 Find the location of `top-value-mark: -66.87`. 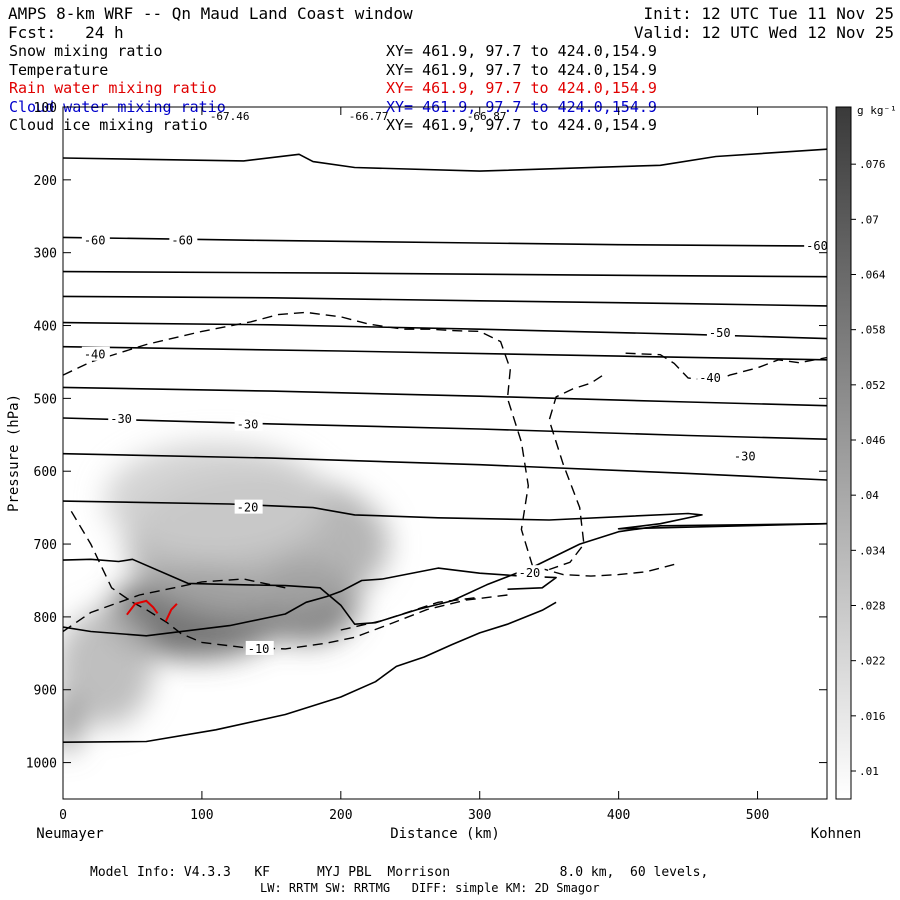

top-value-mark: -66.87 is located at coordinates (487, 116).